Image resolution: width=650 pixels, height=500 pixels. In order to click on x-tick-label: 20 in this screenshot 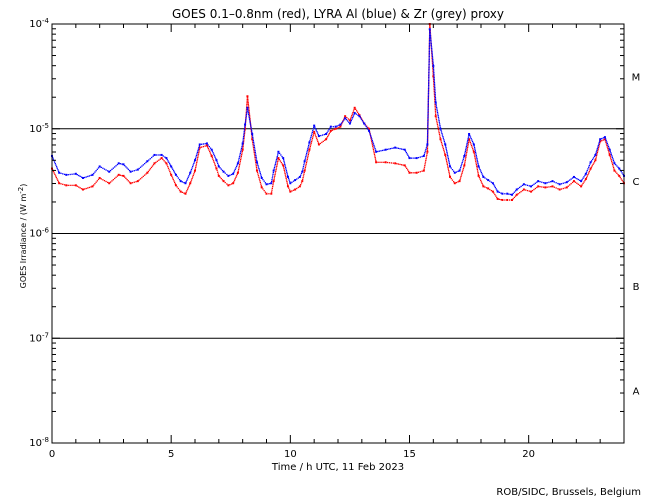, I will do `click(528, 454)`.